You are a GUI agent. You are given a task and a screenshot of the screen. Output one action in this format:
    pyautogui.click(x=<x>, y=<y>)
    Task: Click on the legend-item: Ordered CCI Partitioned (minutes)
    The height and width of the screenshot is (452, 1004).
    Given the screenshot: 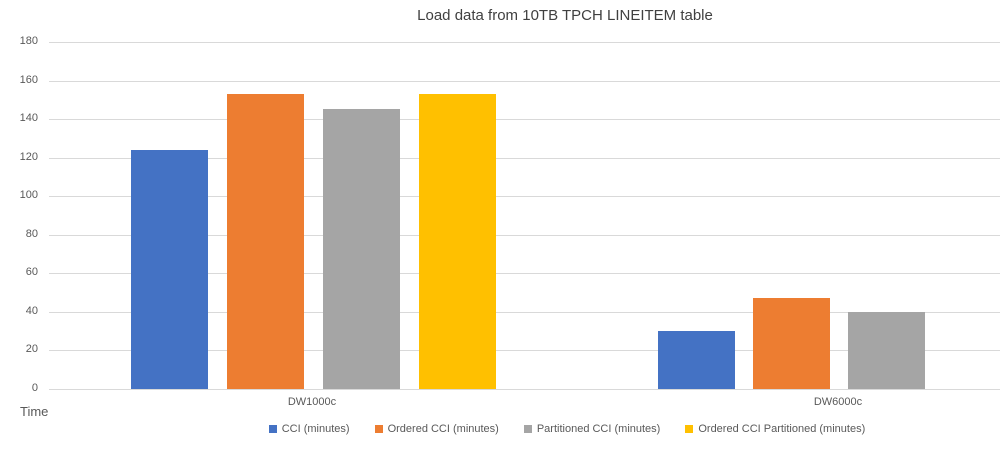 What is the action you would take?
    pyautogui.click(x=775, y=429)
    